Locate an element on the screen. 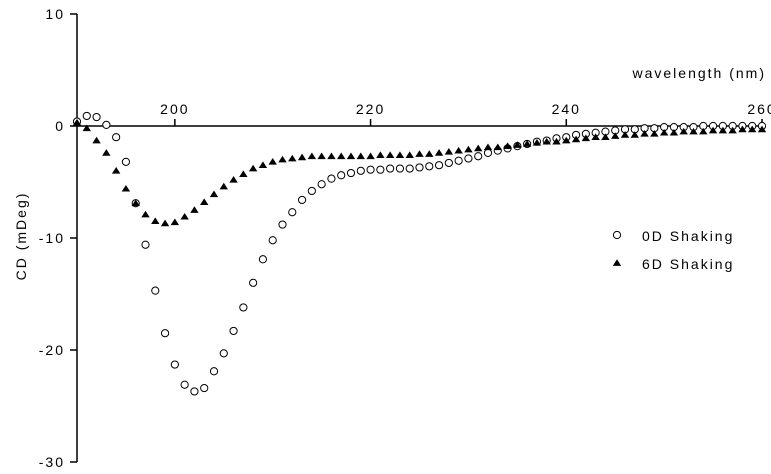 The image size is (771, 474). legend-label: 6D Shaking is located at coordinates (688, 264).